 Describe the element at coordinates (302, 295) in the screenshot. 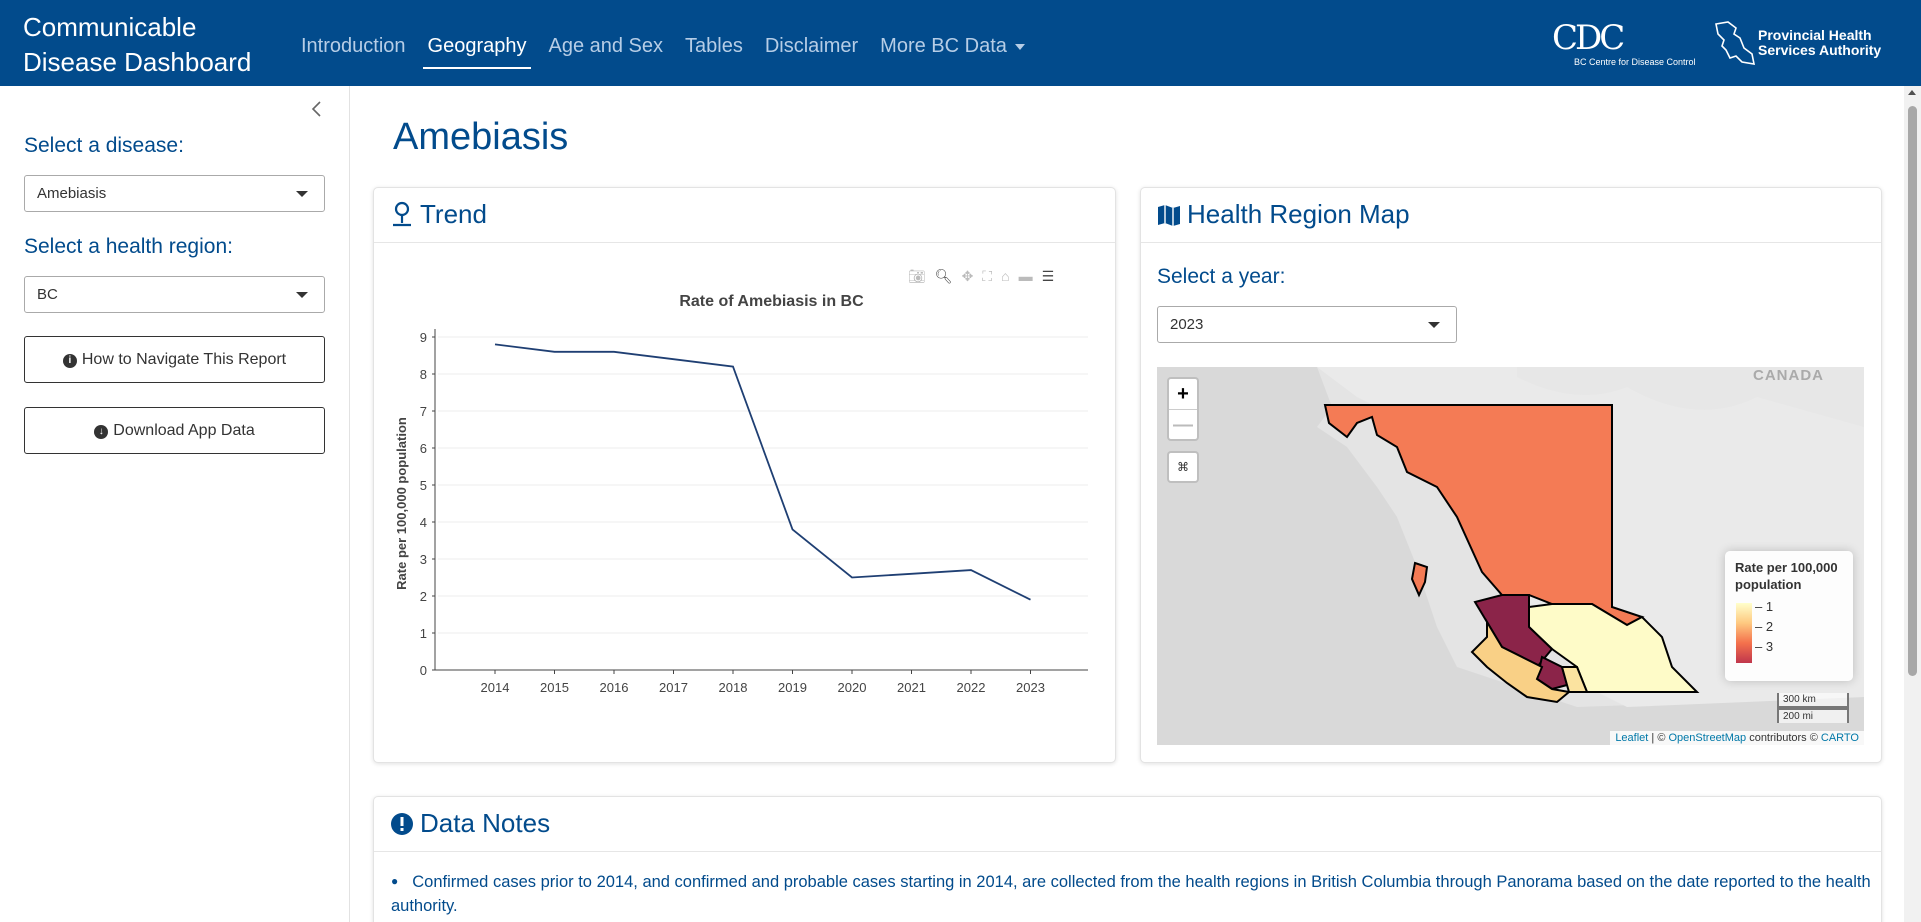

I see `dropdown-arrow-icon` at that location.